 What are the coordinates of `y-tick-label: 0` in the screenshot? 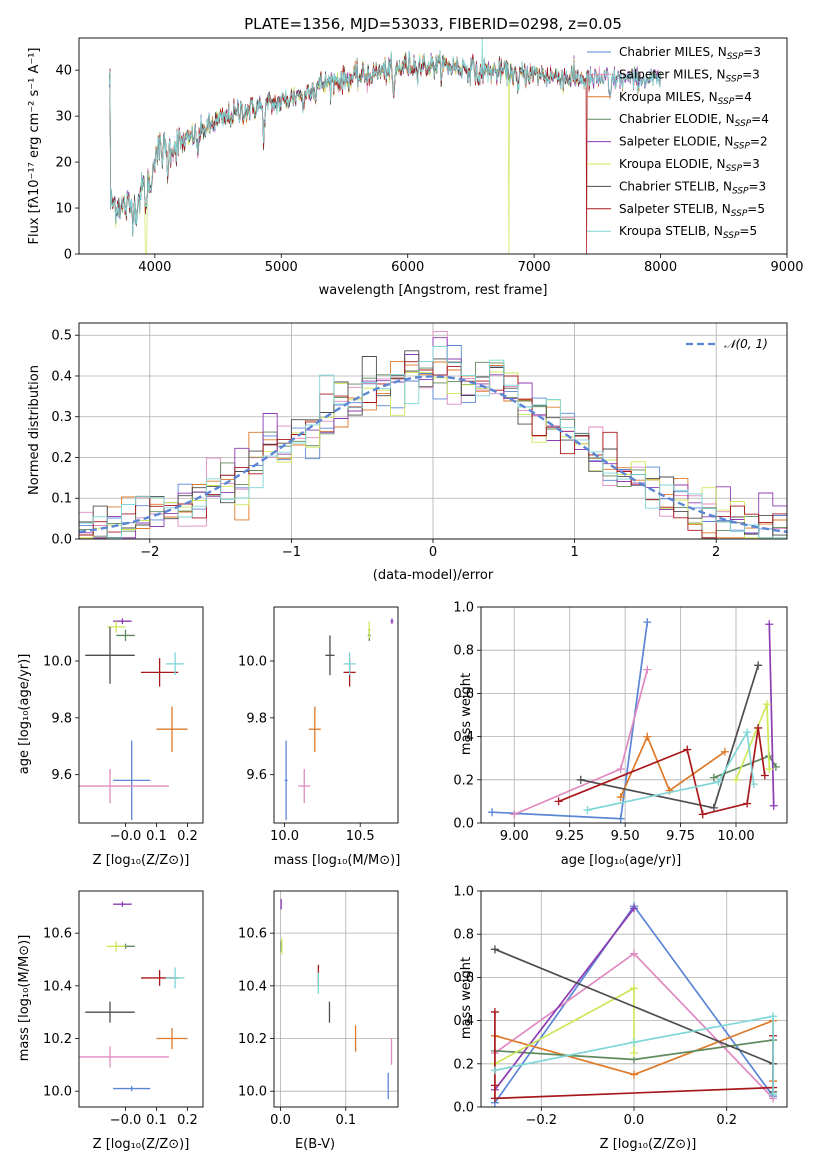 It's located at (68, 255).